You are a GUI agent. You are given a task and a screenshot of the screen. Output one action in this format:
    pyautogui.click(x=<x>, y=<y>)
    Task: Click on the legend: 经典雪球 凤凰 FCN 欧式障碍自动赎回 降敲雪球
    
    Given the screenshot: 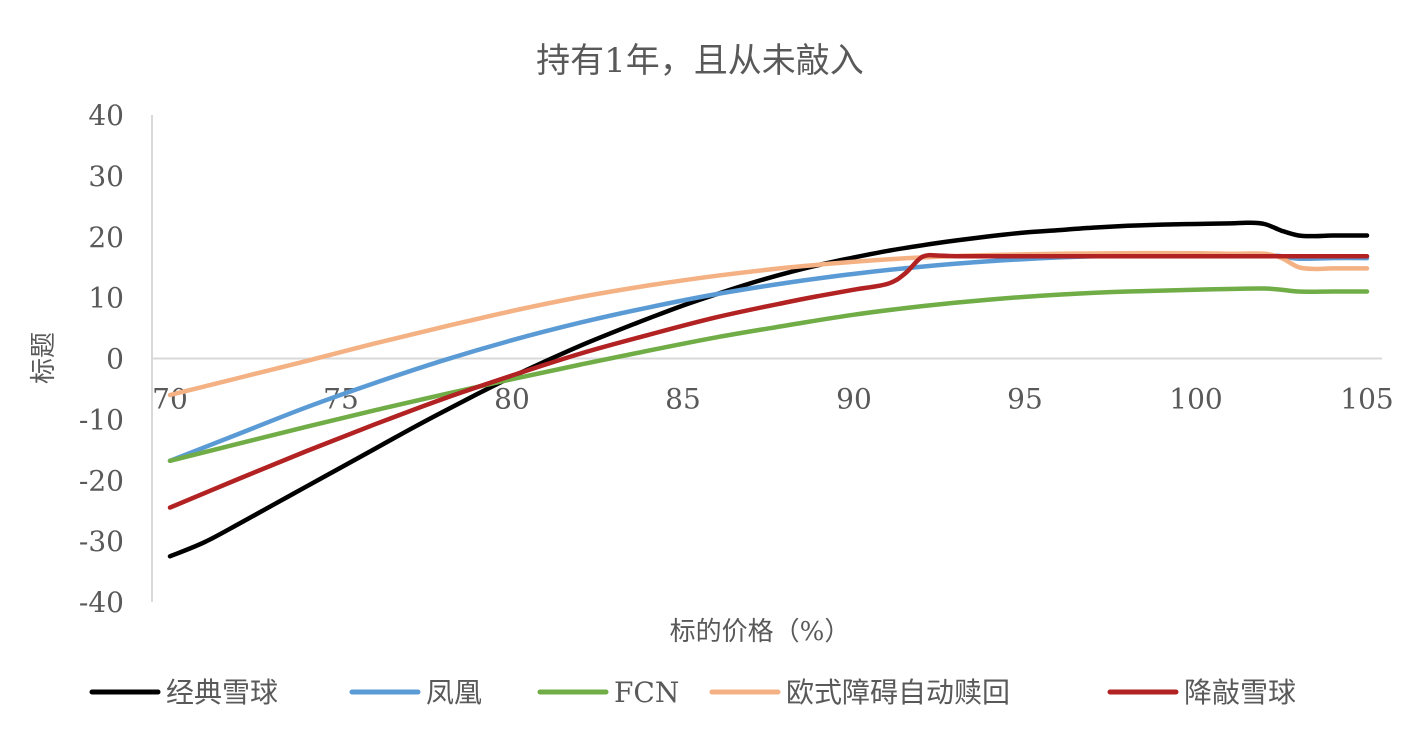 What is the action you would take?
    pyautogui.click(x=692, y=692)
    